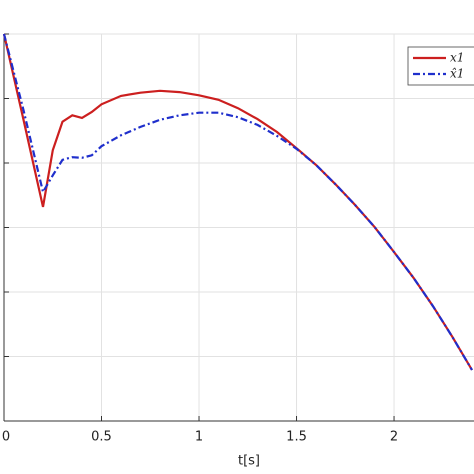  What do you see at coordinates (6, 437) in the screenshot?
I see `x-tick-label: 0` at bounding box center [6, 437].